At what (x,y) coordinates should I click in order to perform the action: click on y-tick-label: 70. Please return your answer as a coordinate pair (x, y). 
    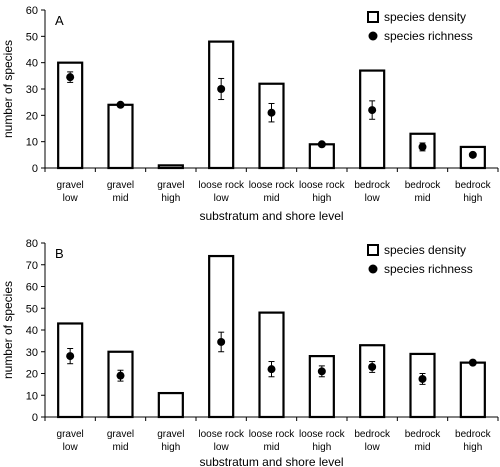
    Looking at the image, I should click on (32, 266).